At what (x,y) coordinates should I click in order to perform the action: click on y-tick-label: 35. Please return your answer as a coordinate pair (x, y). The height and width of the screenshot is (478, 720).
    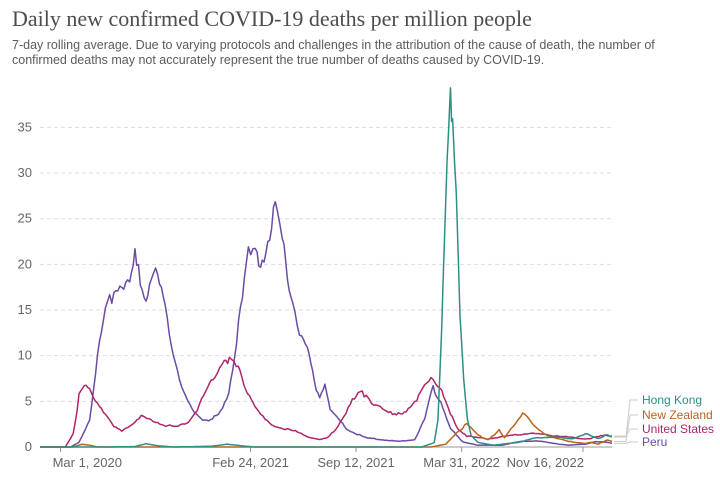
    Looking at the image, I should click on (25, 126).